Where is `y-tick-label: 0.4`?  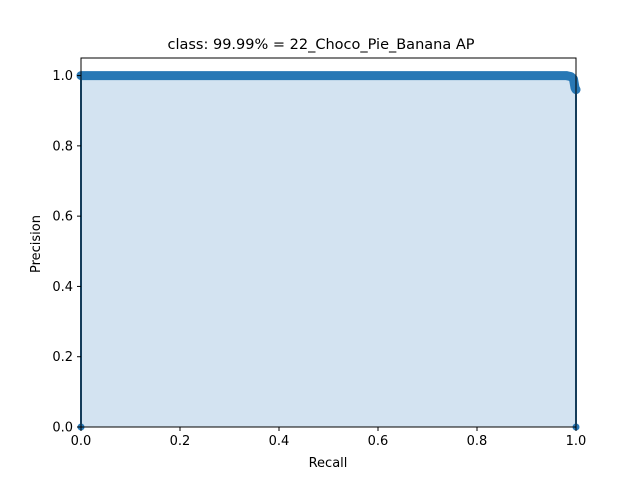 y-tick-label: 0.4 is located at coordinates (62, 287).